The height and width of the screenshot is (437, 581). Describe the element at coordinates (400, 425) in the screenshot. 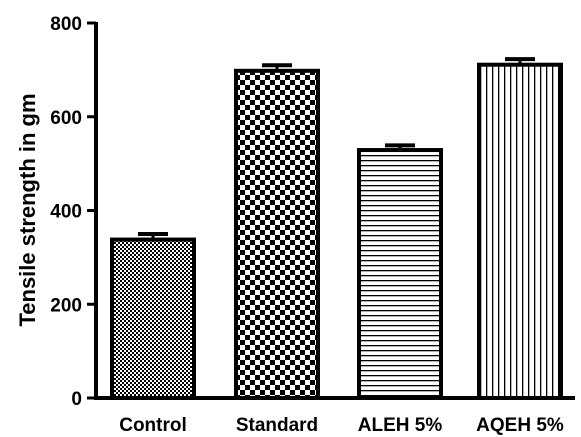

I see `x-category-label: ALEH 5%` at that location.